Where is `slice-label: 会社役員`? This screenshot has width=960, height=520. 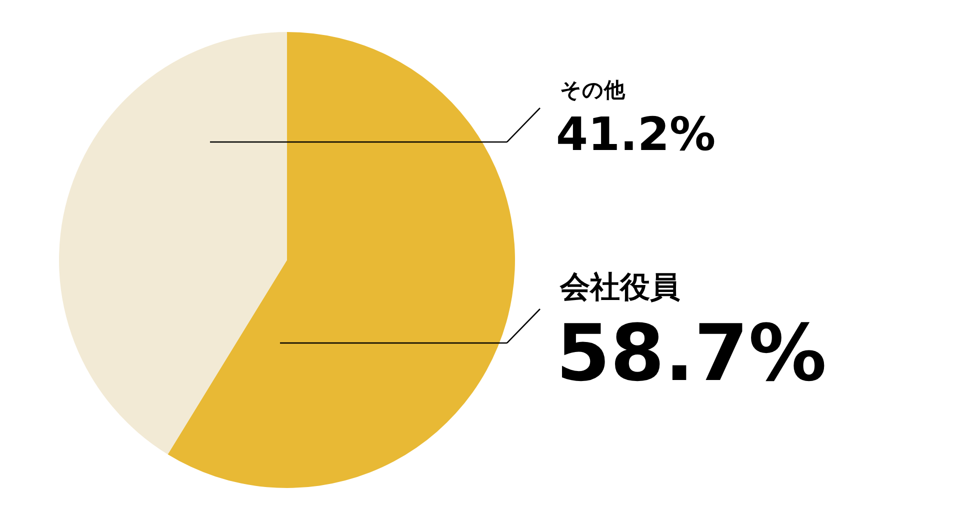
slice-label: 会社役員 is located at coordinates (619, 287).